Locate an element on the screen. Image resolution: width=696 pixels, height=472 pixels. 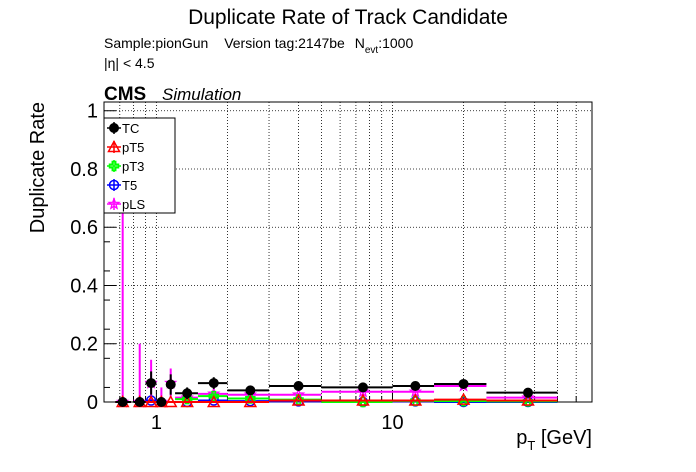
series-tc is located at coordinates (336, 389).